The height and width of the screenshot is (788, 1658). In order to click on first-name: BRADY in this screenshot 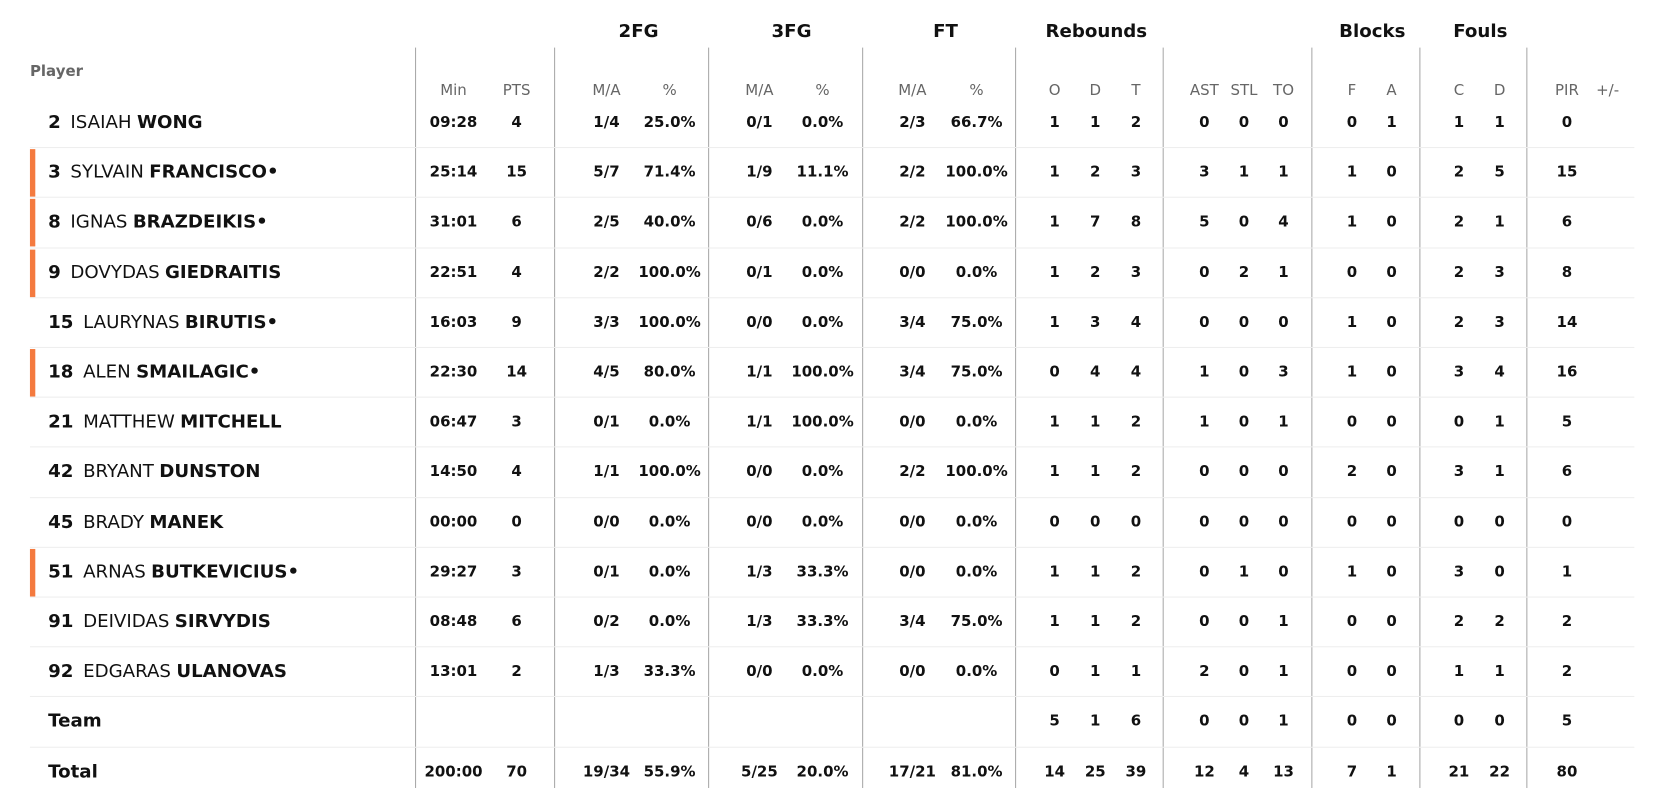, I will do `click(114, 522)`.